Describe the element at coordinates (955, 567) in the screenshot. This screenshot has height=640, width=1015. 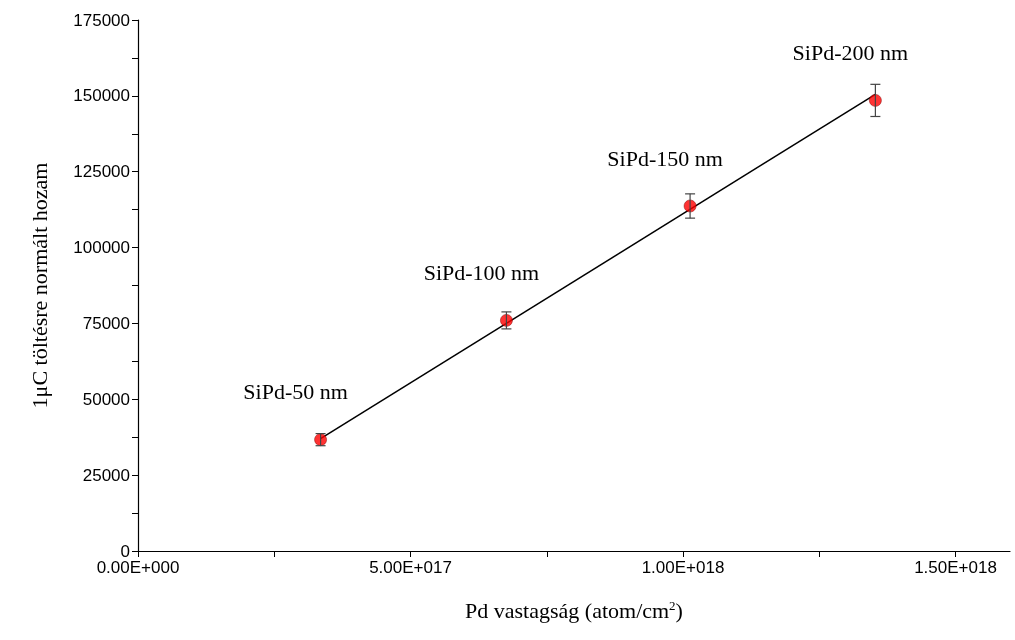
I see `x-tick-label: 1.50E+018` at that location.